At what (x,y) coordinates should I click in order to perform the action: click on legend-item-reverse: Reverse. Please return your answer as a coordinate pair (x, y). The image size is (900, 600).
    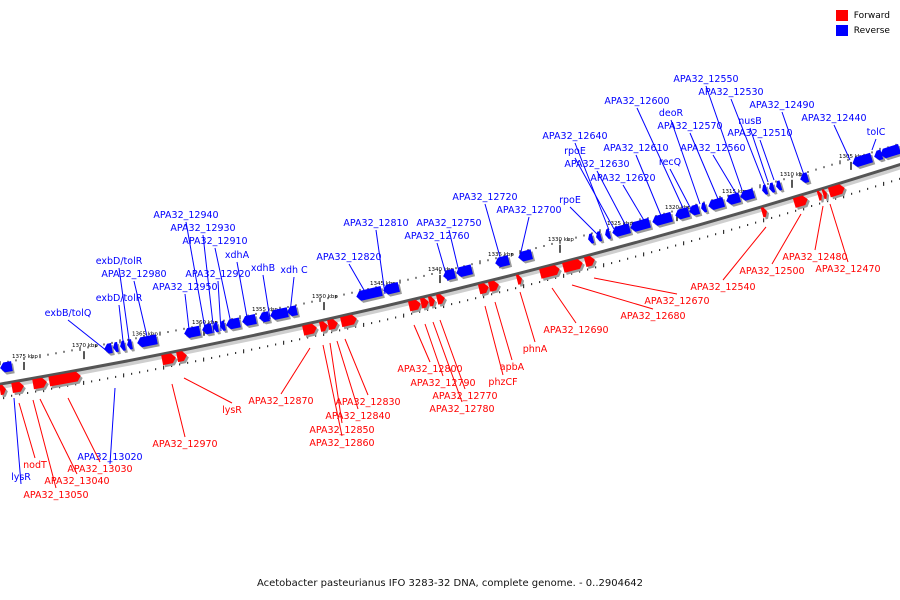
    Looking at the image, I should click on (862, 30).